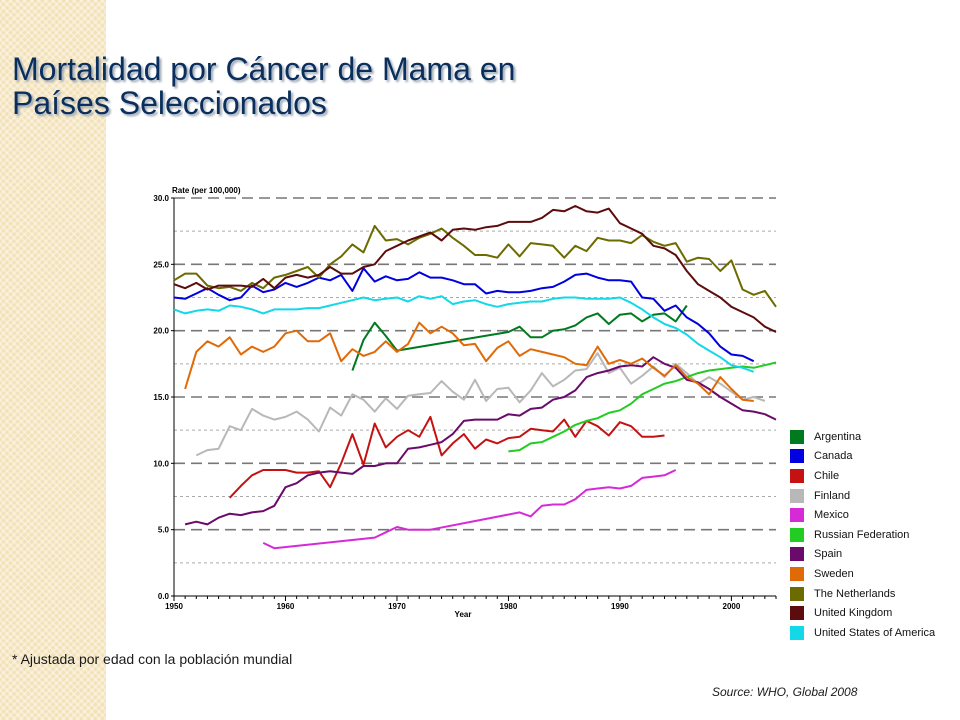 The width and height of the screenshot is (960, 720). Describe the element at coordinates (463, 614) in the screenshot. I see `x-axis-label: Year` at that location.